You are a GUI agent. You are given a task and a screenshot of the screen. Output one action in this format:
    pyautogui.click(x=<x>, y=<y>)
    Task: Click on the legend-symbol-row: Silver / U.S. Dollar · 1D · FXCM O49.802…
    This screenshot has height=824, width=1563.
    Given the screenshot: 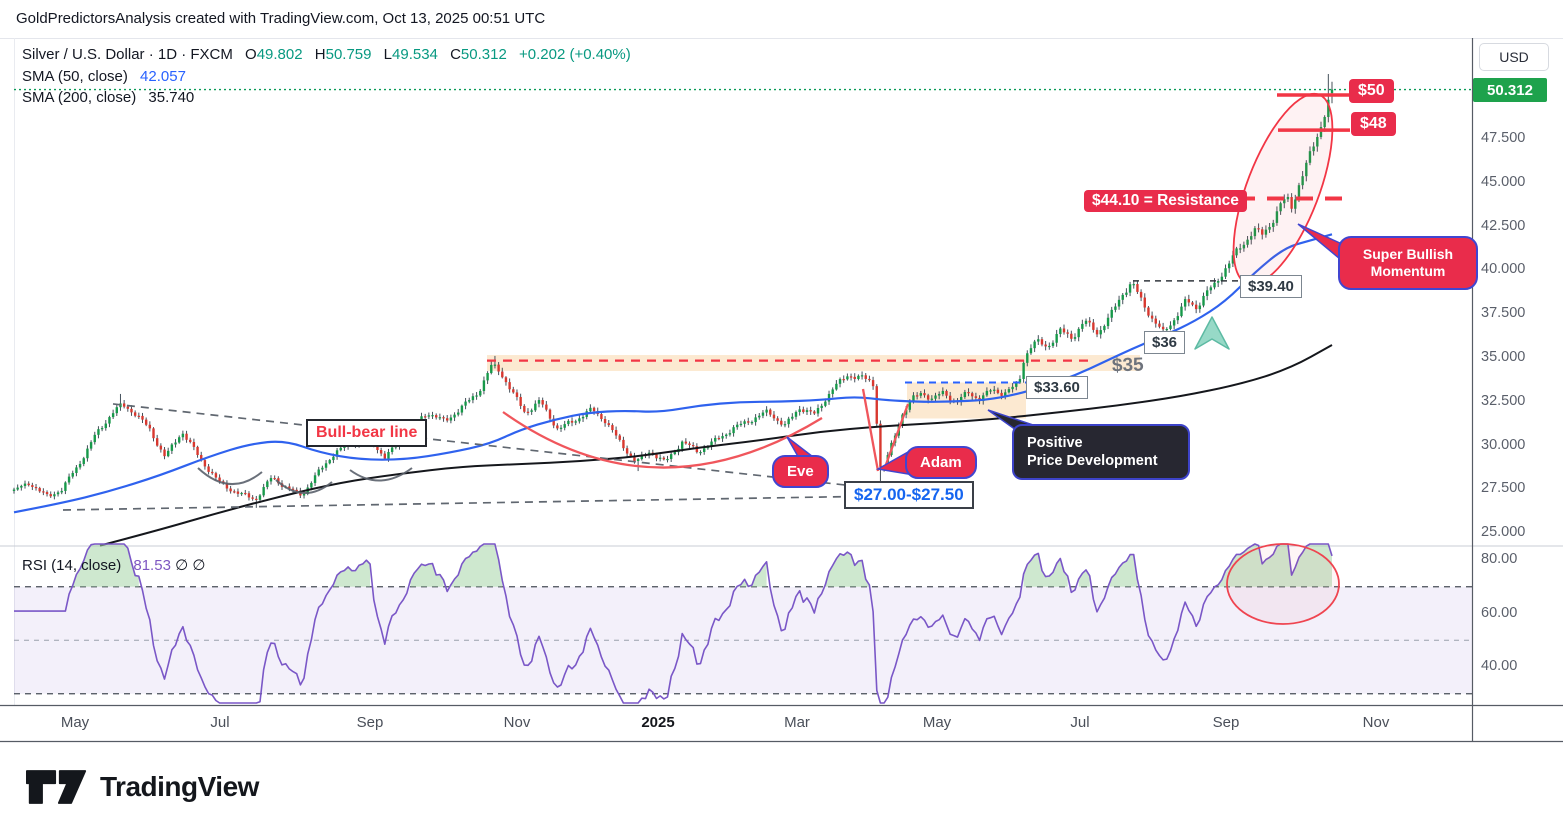 What is the action you would take?
    pyautogui.click(x=326, y=54)
    